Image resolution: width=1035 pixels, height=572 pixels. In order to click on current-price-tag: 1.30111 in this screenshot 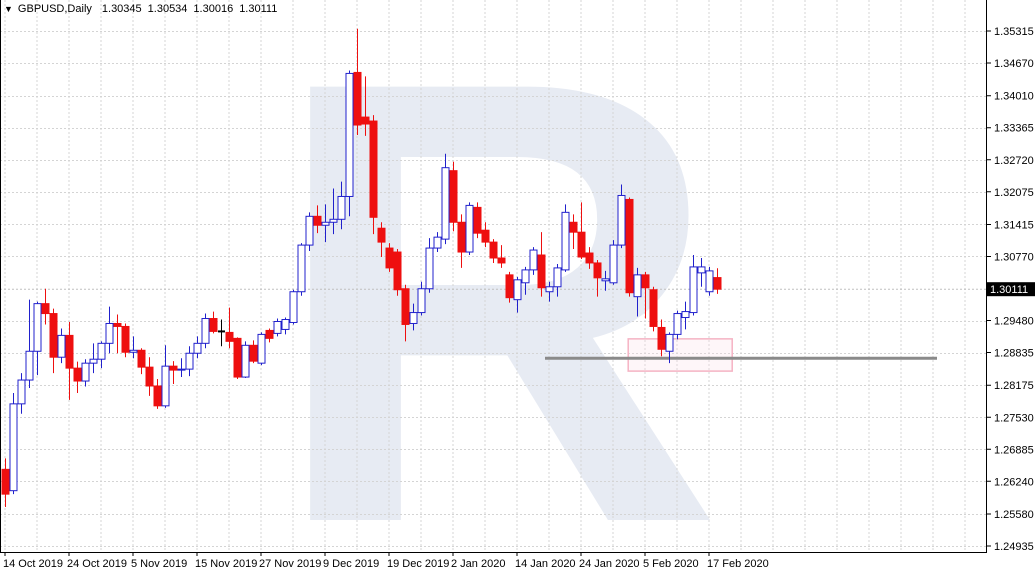, I will do `click(1011, 289)`.